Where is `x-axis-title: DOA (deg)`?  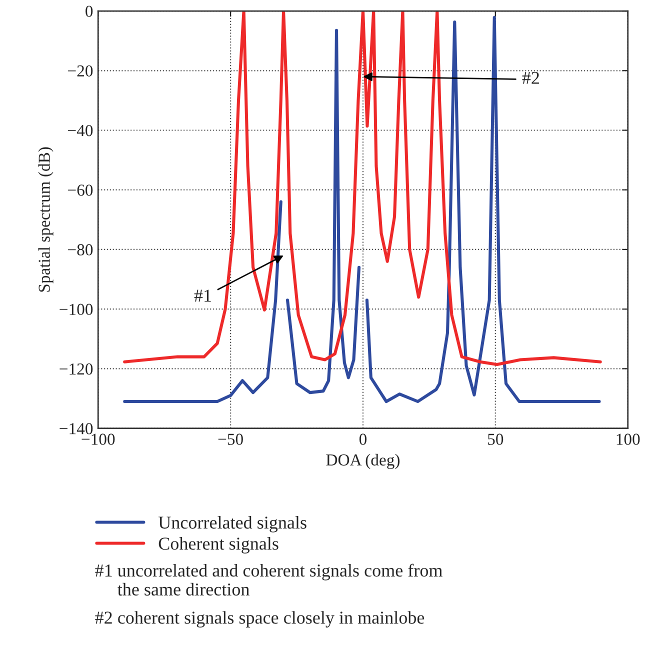
x-axis-title: DOA (deg) is located at coordinates (363, 462).